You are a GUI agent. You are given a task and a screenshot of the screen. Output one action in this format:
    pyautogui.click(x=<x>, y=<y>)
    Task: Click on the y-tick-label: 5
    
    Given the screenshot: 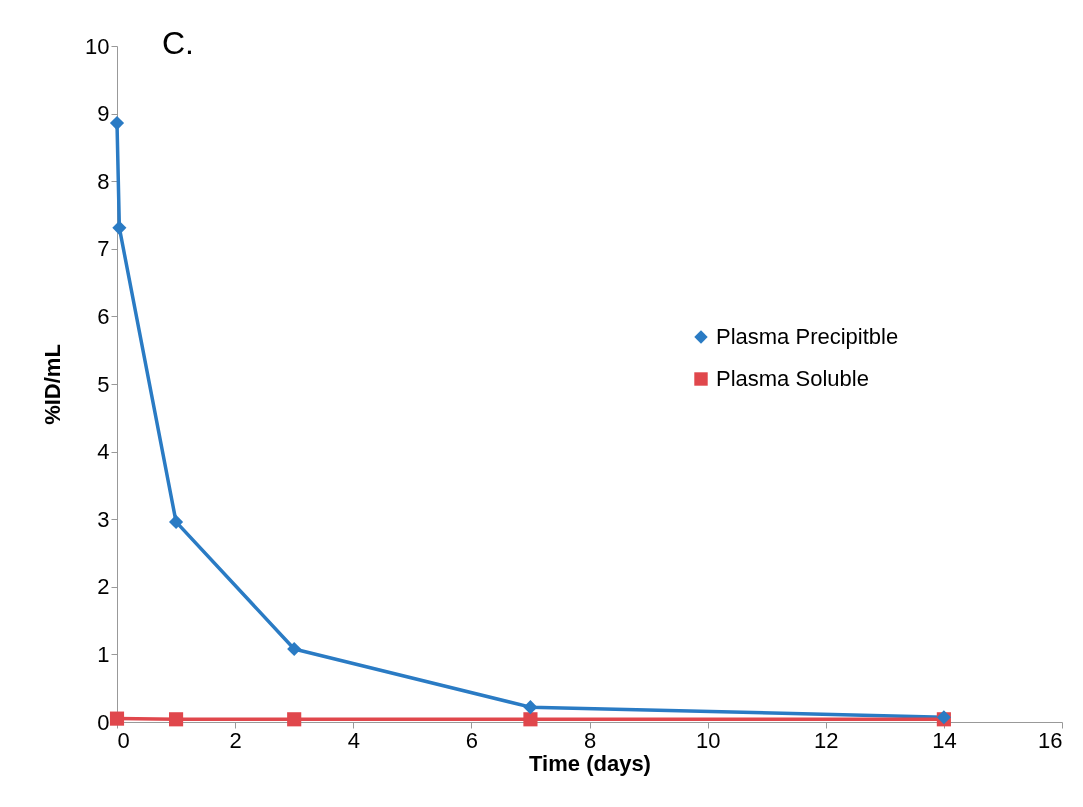 What is the action you would take?
    pyautogui.click(x=103, y=384)
    